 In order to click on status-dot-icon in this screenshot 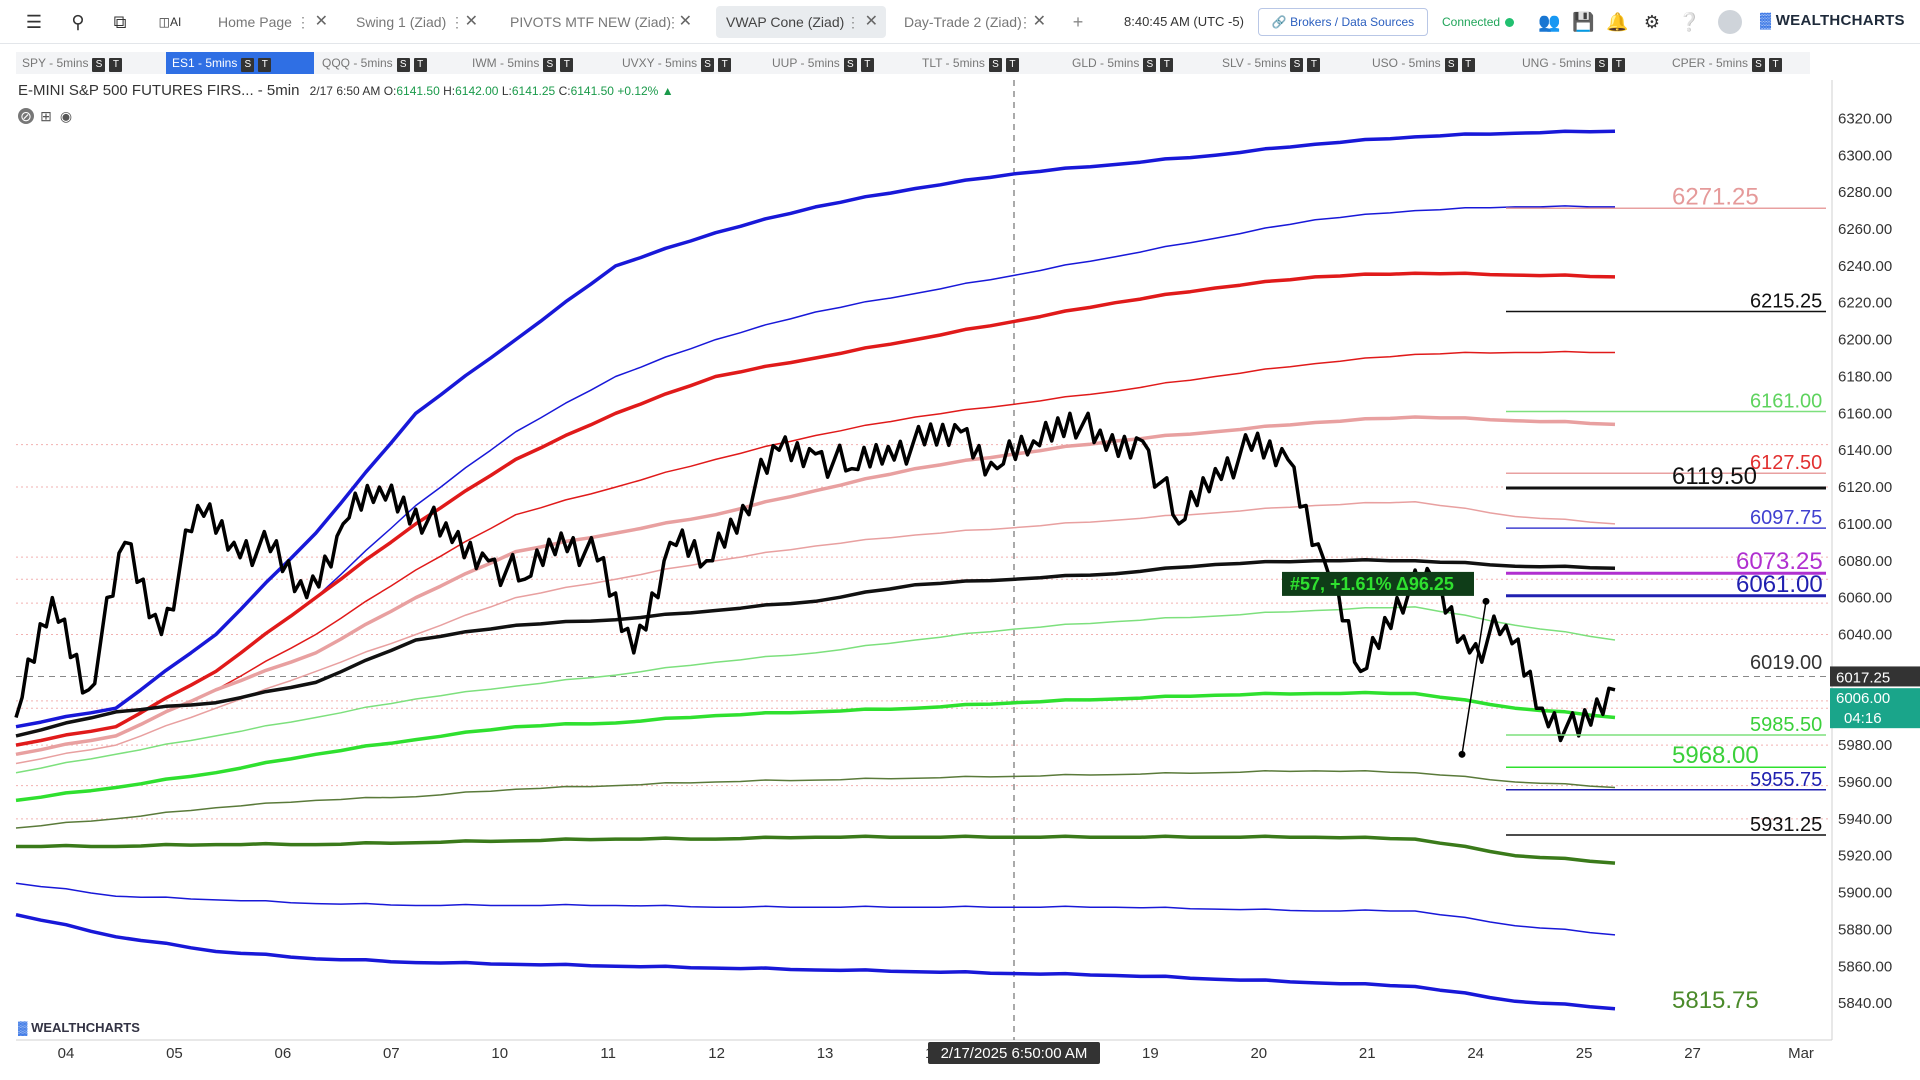, I will do `click(1510, 22)`.